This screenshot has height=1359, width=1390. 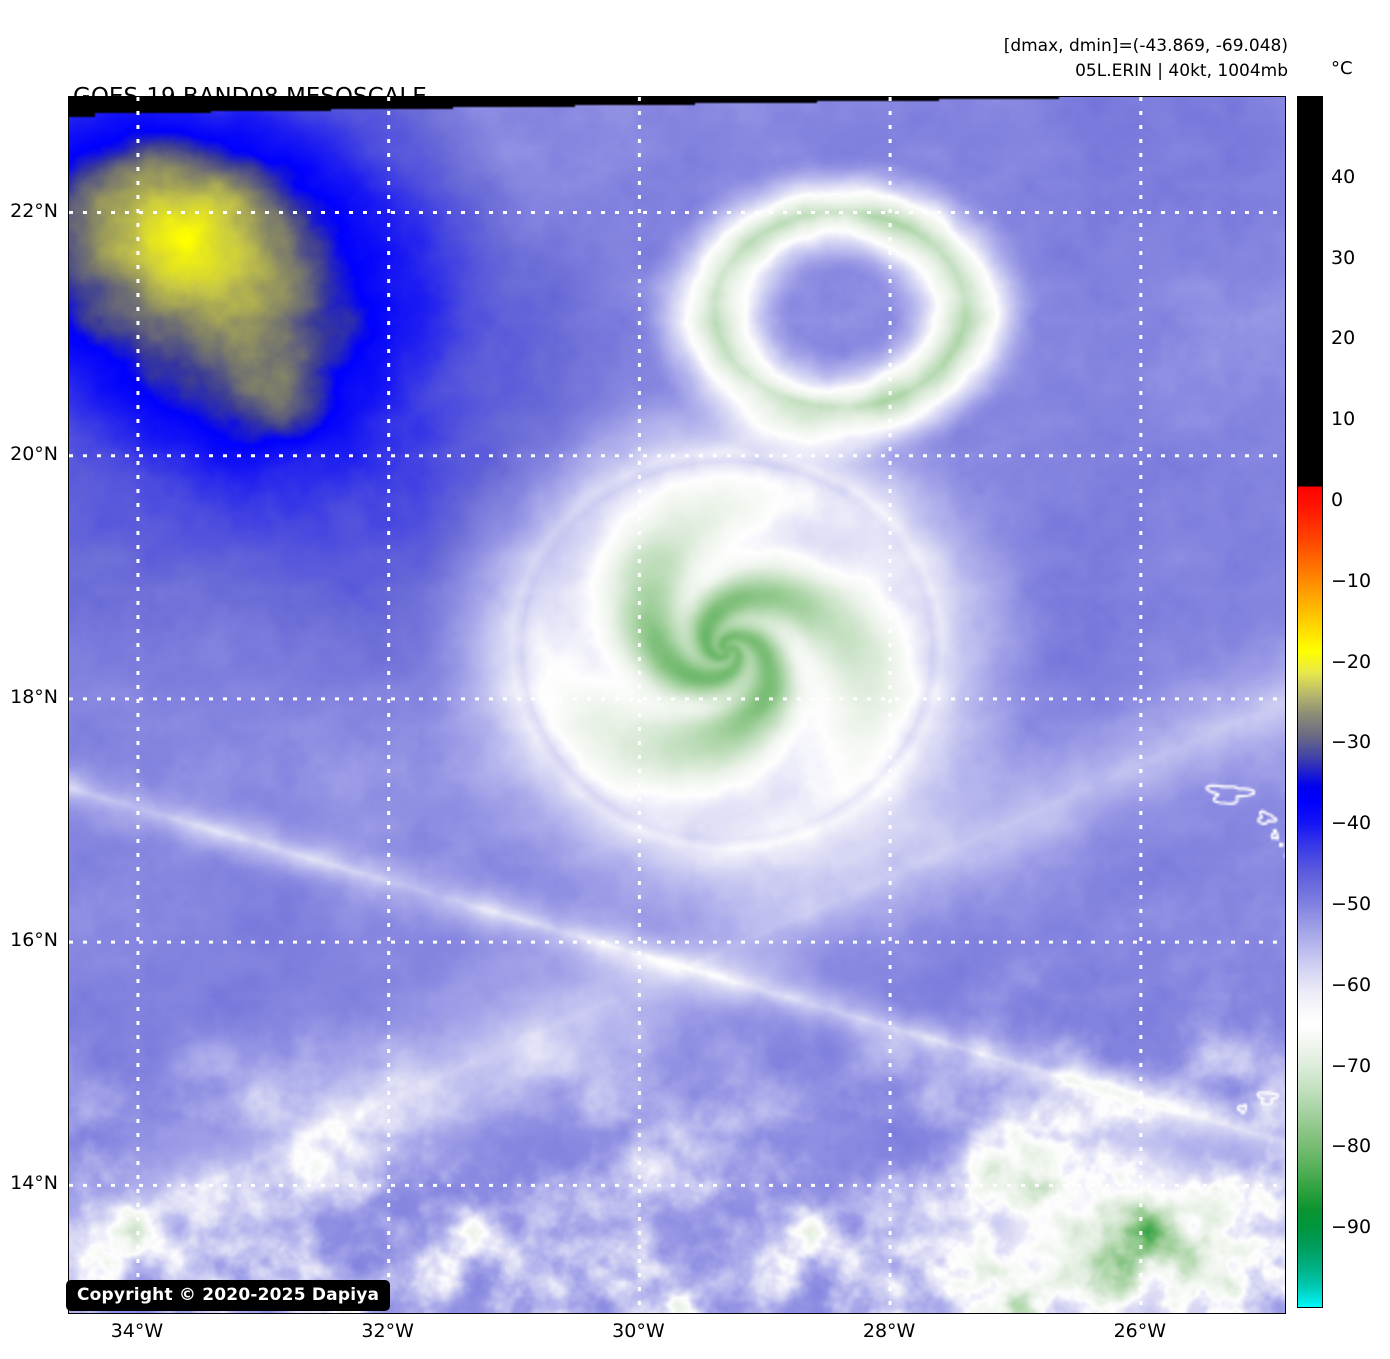 I want to click on colorbar-tick-label: −40, so click(x=1351, y=823).